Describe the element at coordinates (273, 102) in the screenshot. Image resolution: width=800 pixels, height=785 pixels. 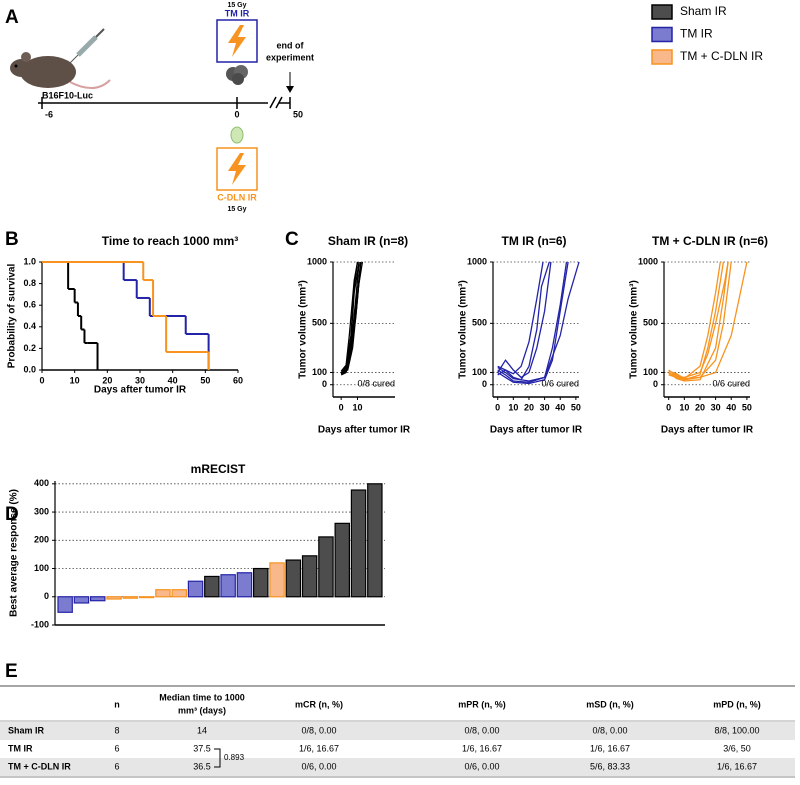
I see `timeline-break` at that location.